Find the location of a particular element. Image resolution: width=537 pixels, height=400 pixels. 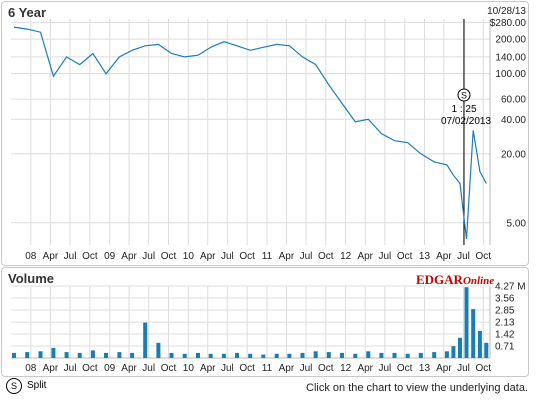

volume-x-tick-label: 09 is located at coordinates (110, 368).